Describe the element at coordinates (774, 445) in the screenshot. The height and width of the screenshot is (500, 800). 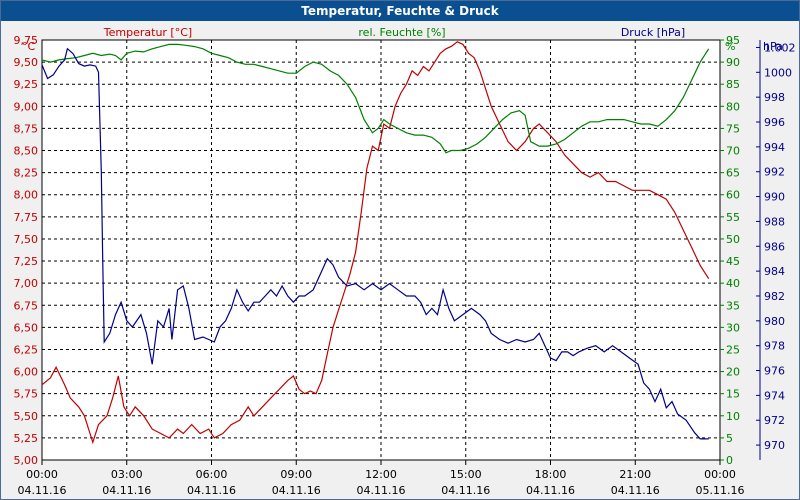
I see `pressure-tick-label: 970` at that location.